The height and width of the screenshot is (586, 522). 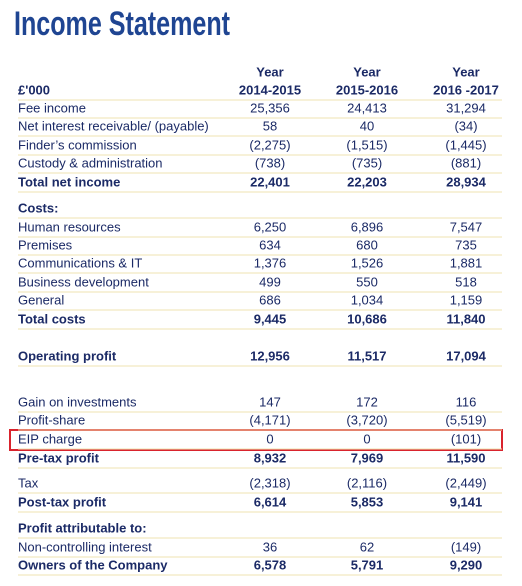 I want to click on cell-value: (2,116), so click(x=367, y=482).